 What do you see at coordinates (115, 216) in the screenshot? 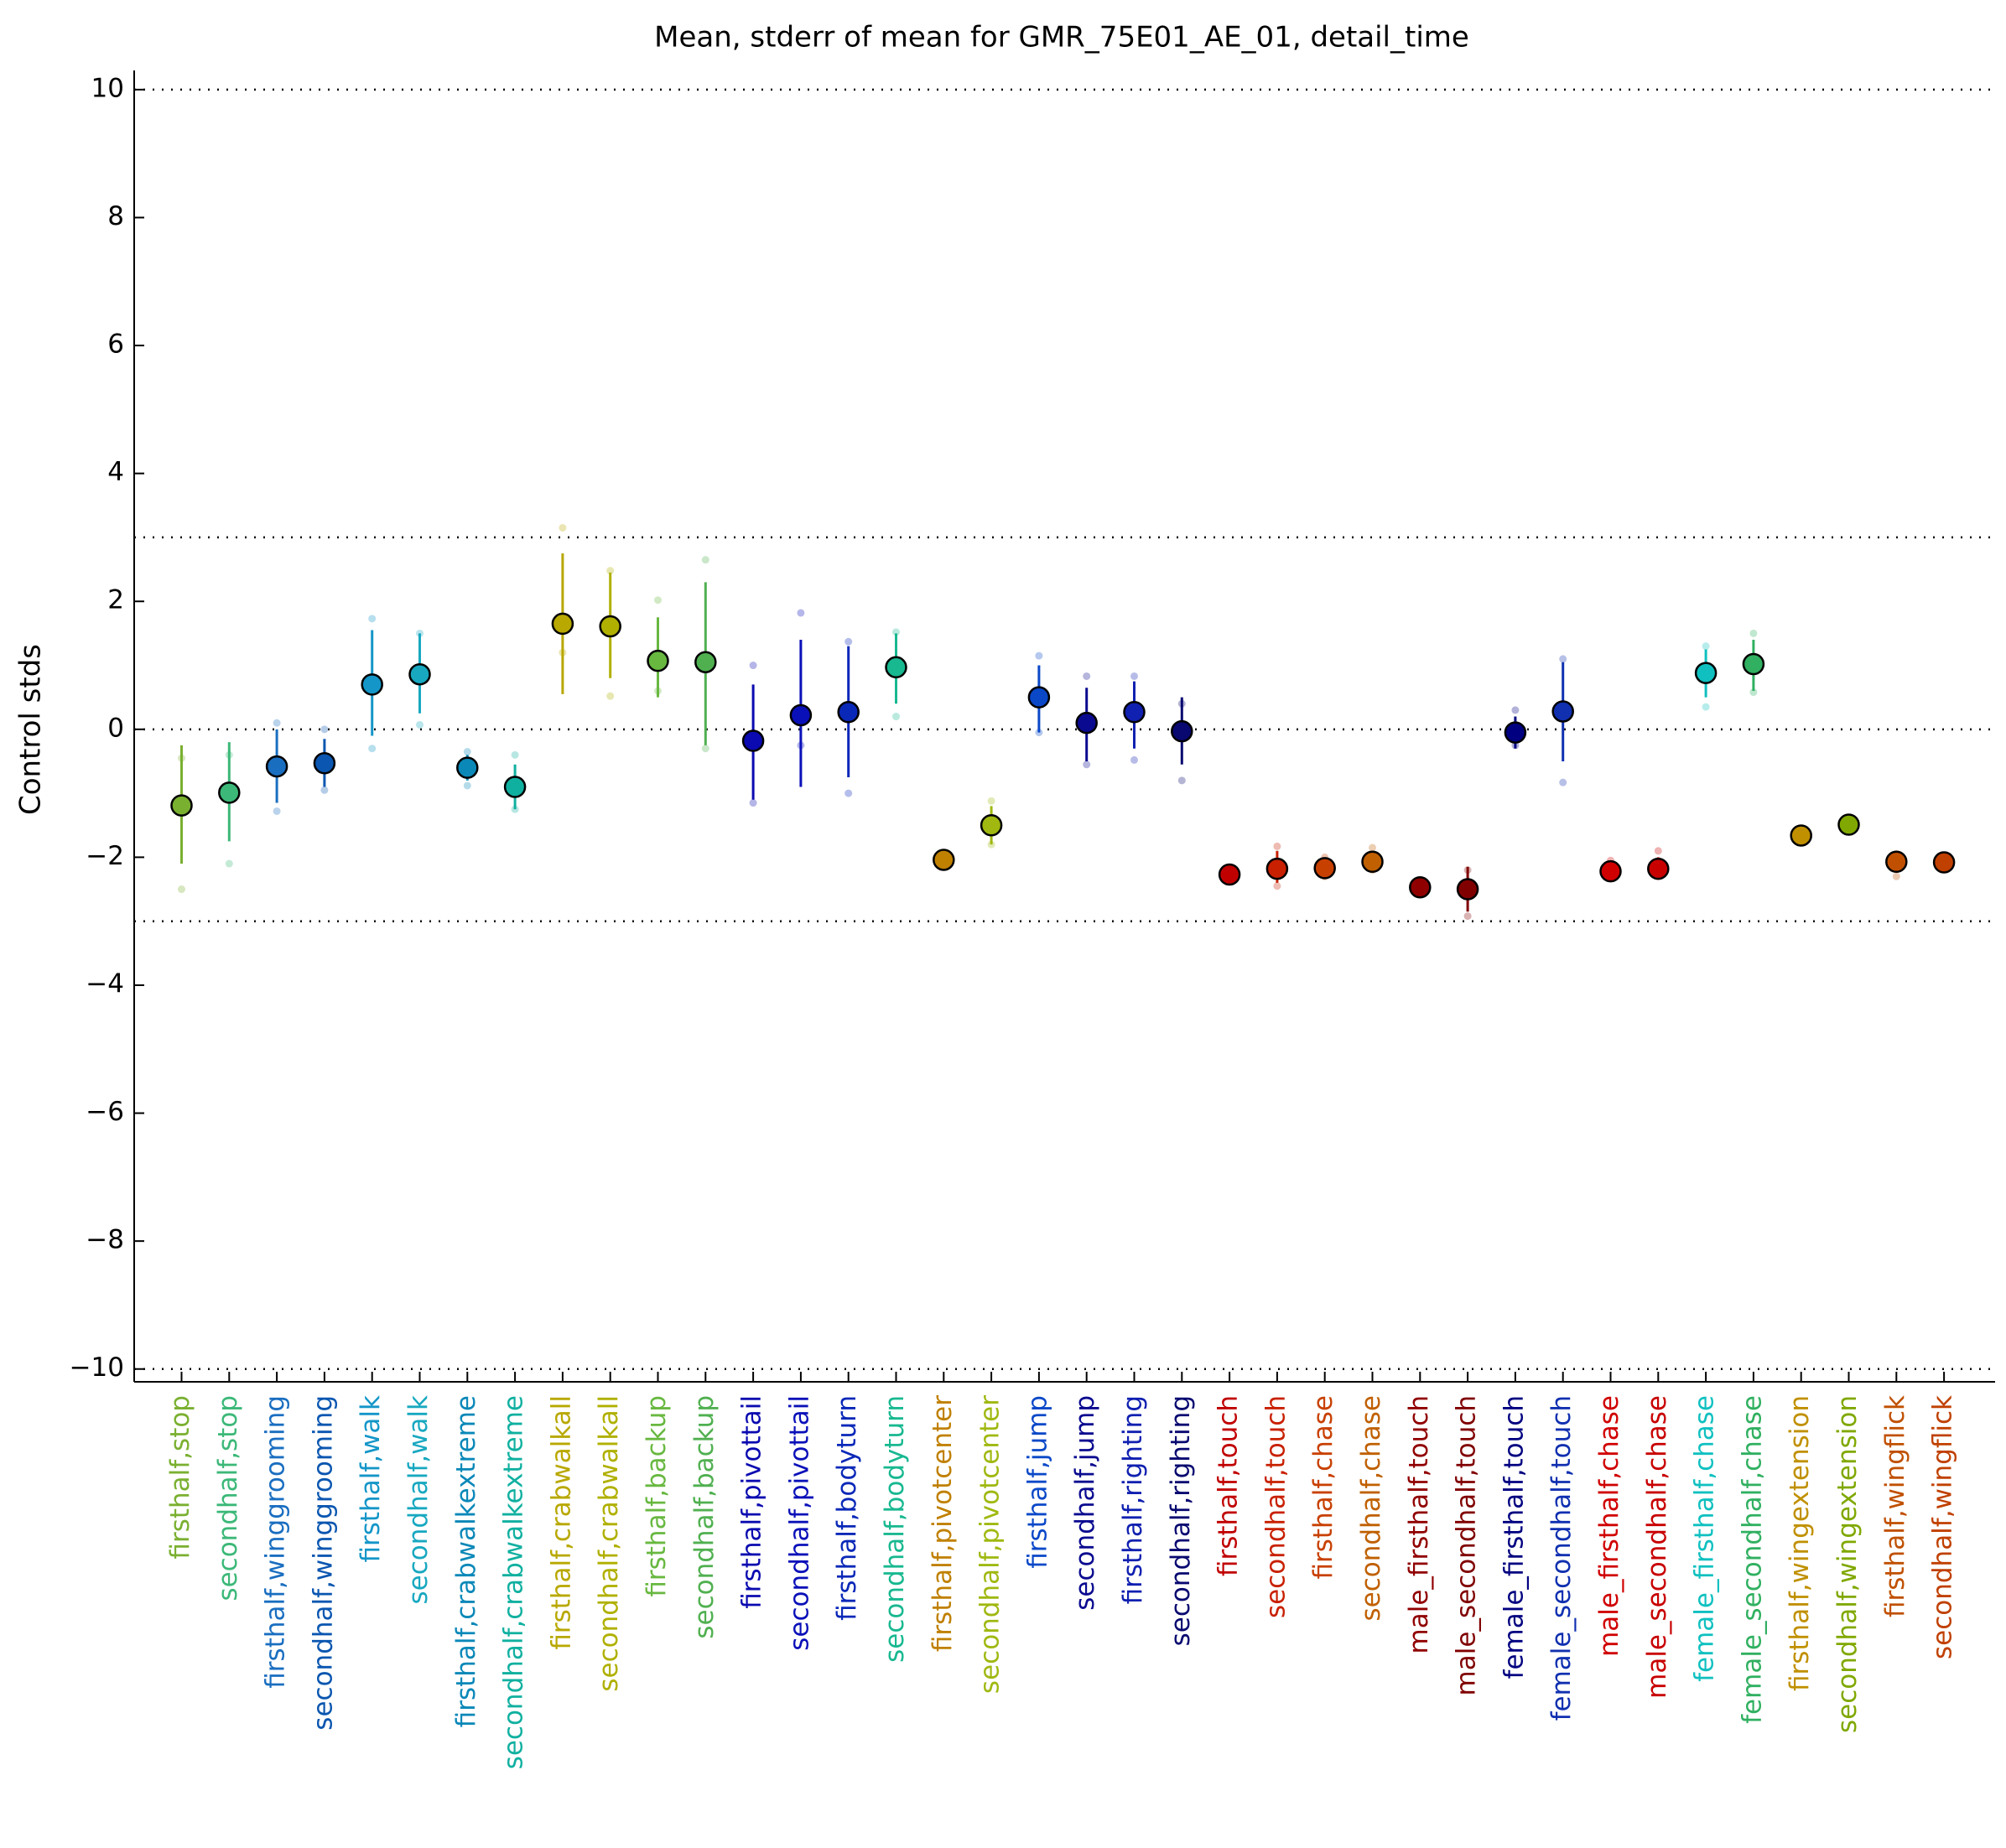
I see `y-tick-label: 8` at bounding box center [115, 216].